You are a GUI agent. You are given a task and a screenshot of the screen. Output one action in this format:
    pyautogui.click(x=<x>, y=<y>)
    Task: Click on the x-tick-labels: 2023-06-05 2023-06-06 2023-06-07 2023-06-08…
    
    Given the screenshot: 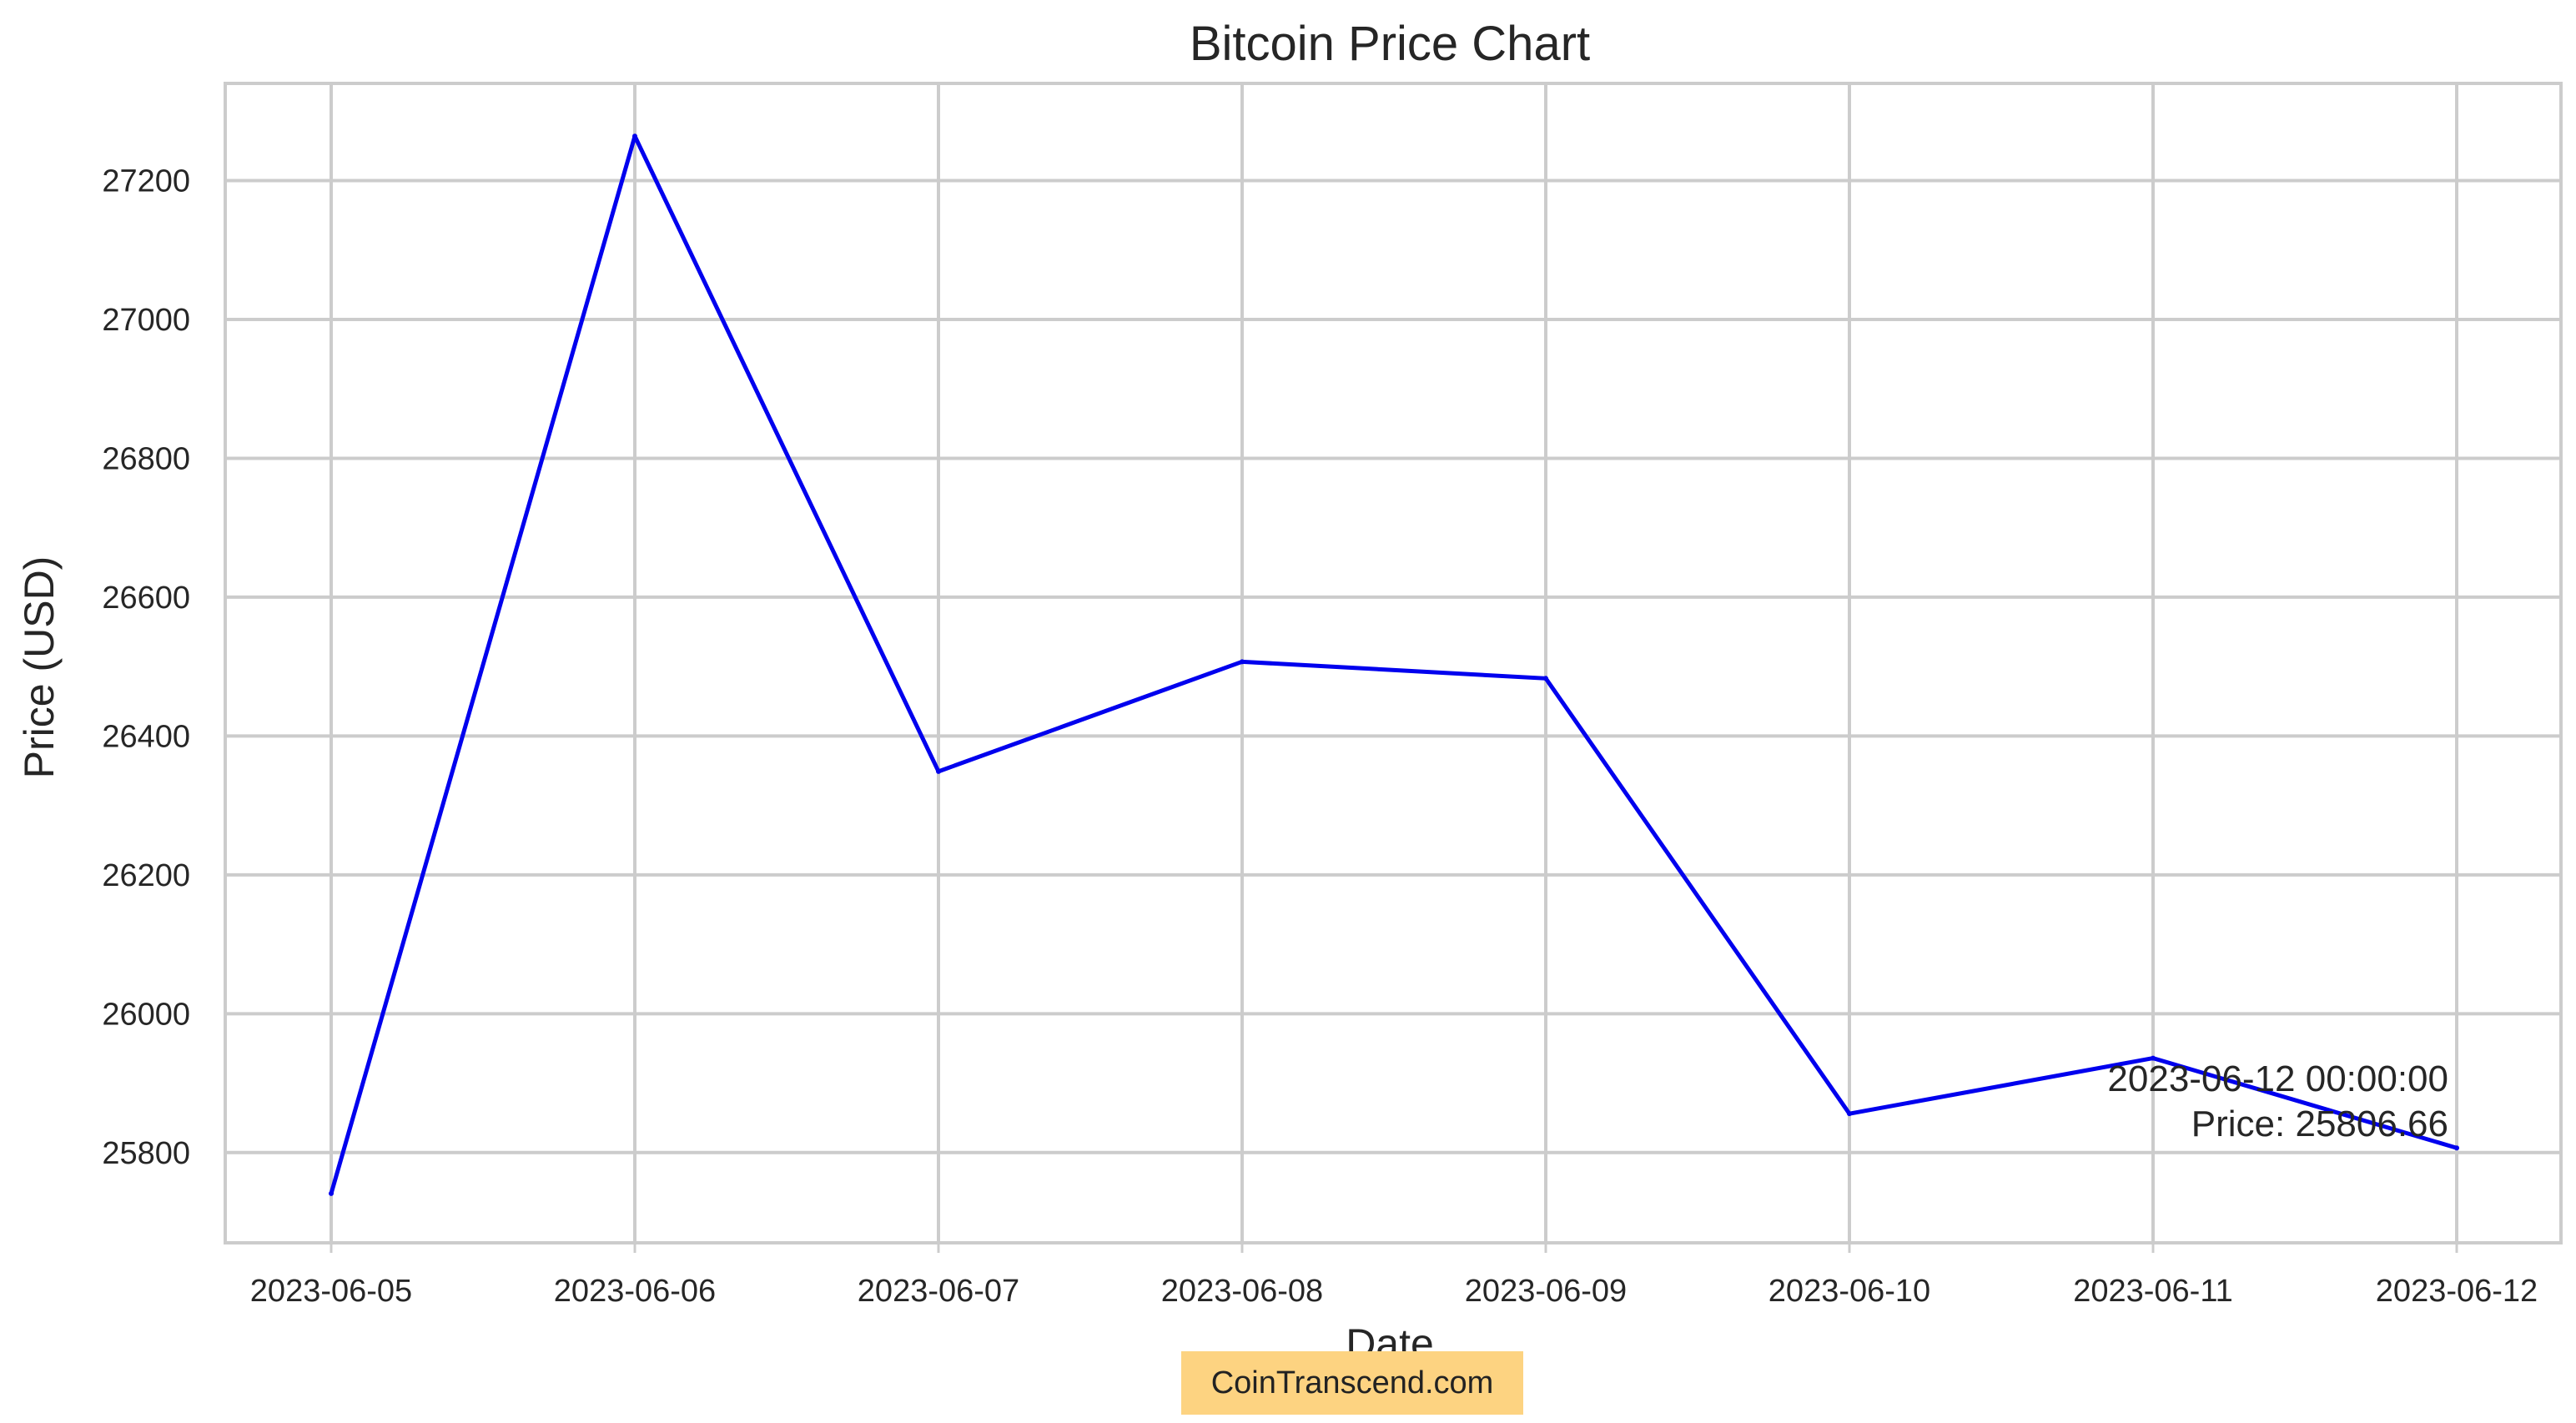 What is the action you would take?
    pyautogui.click(x=1394, y=1276)
    